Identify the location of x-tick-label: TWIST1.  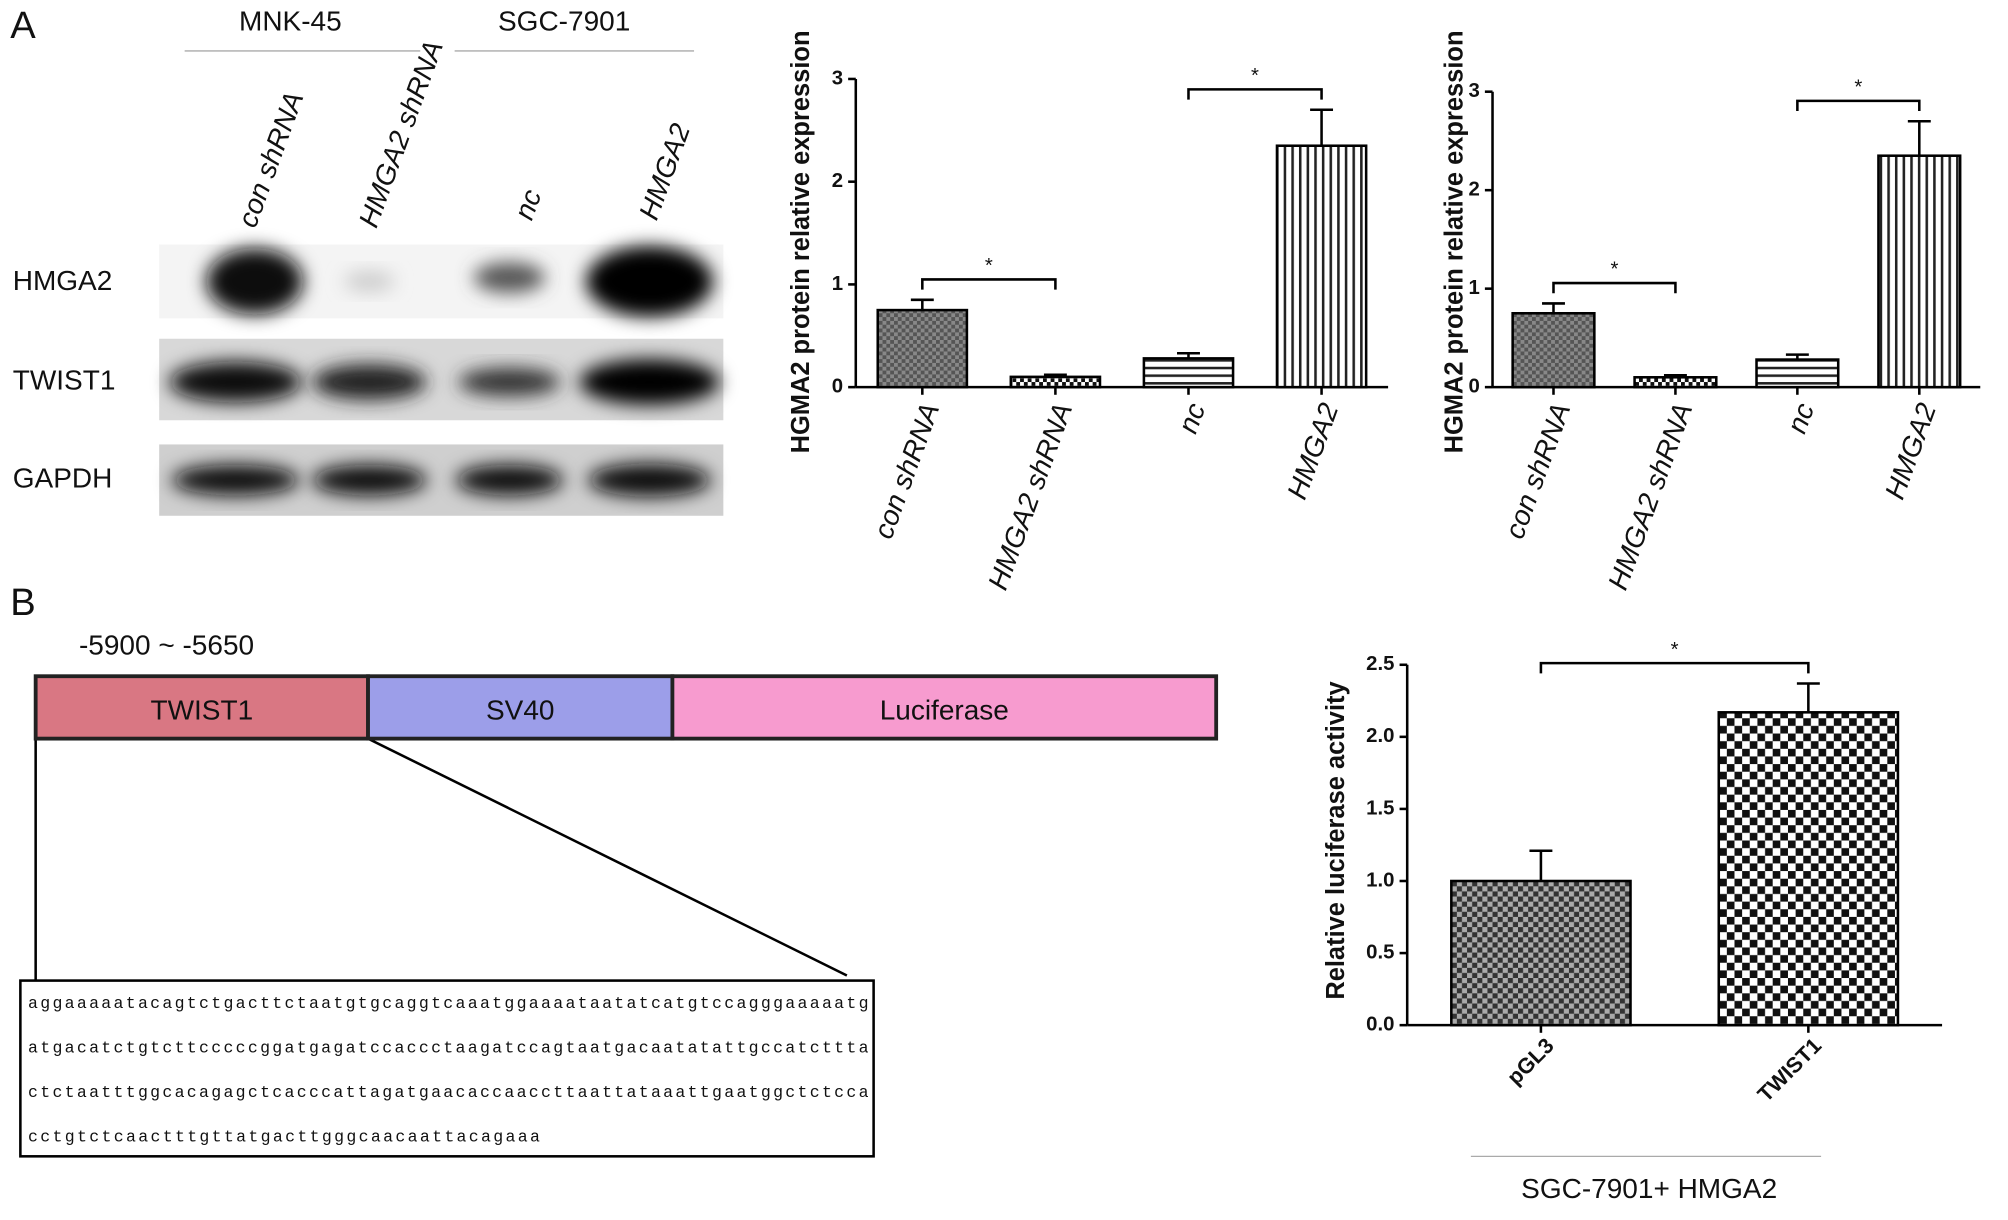
(1789, 1070).